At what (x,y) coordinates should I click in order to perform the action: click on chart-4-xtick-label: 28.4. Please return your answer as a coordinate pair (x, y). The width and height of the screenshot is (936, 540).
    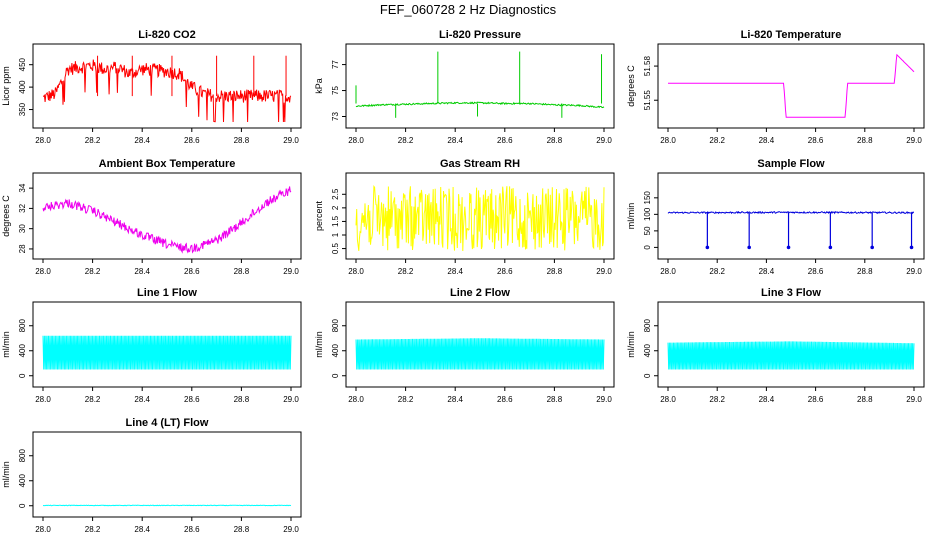
    Looking at the image, I should click on (142, 271).